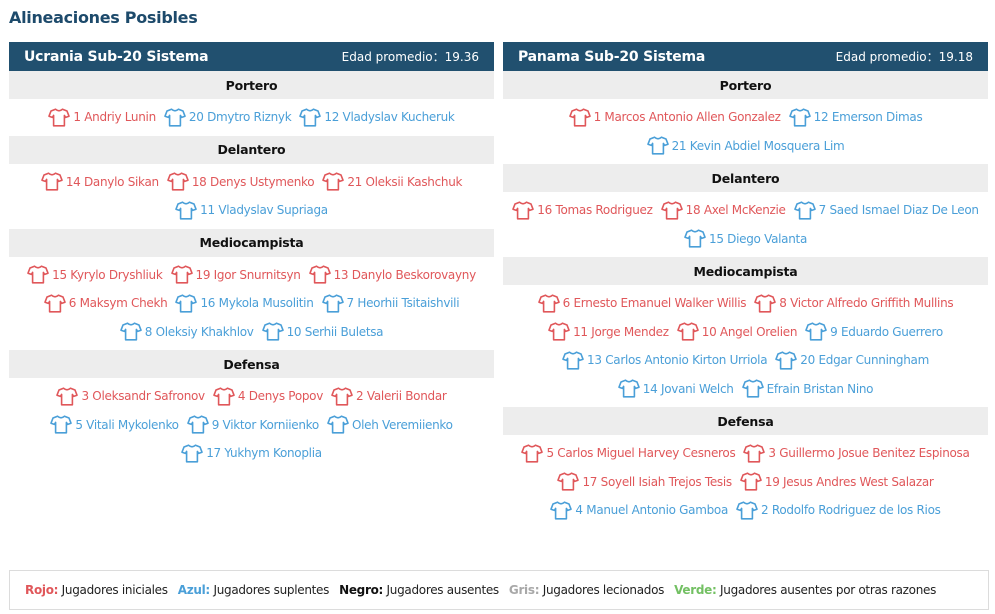  What do you see at coordinates (595, 210) in the screenshot?
I see `player-name: 16 Tomas Rodriguez` at bounding box center [595, 210].